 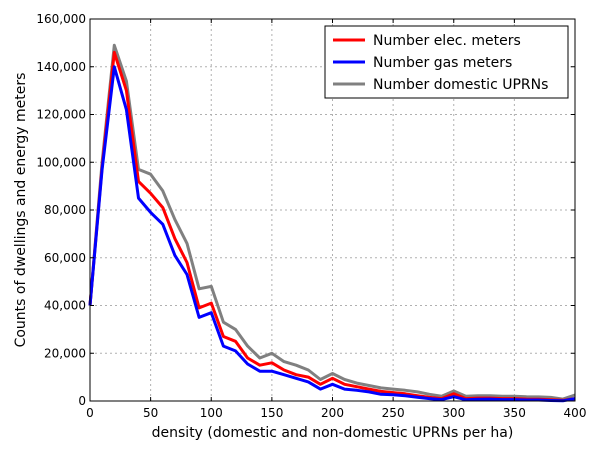 I want to click on y-tick-label: 80,000, so click(x=65, y=210).